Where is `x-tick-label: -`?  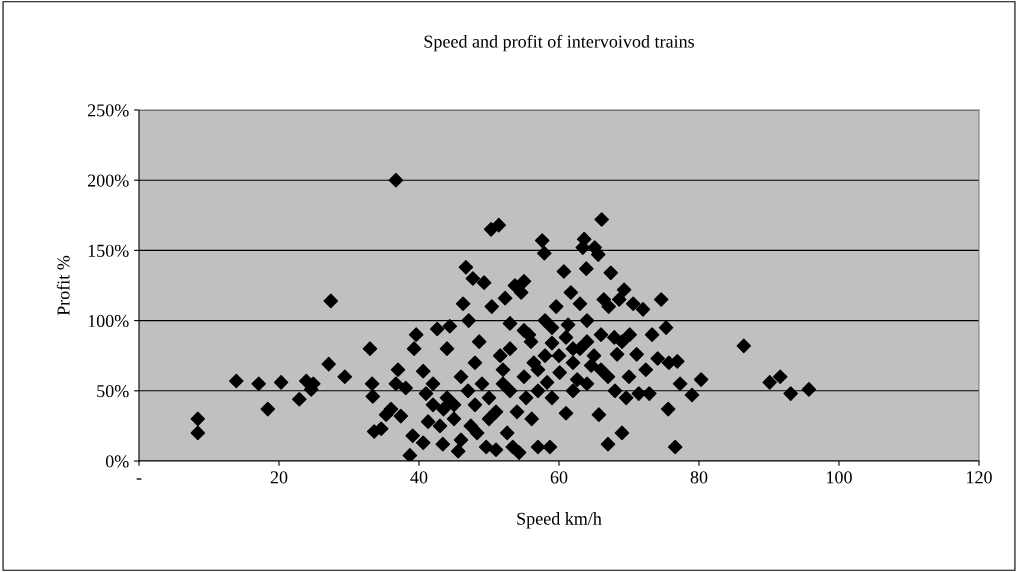
x-tick-label: - is located at coordinates (139, 479).